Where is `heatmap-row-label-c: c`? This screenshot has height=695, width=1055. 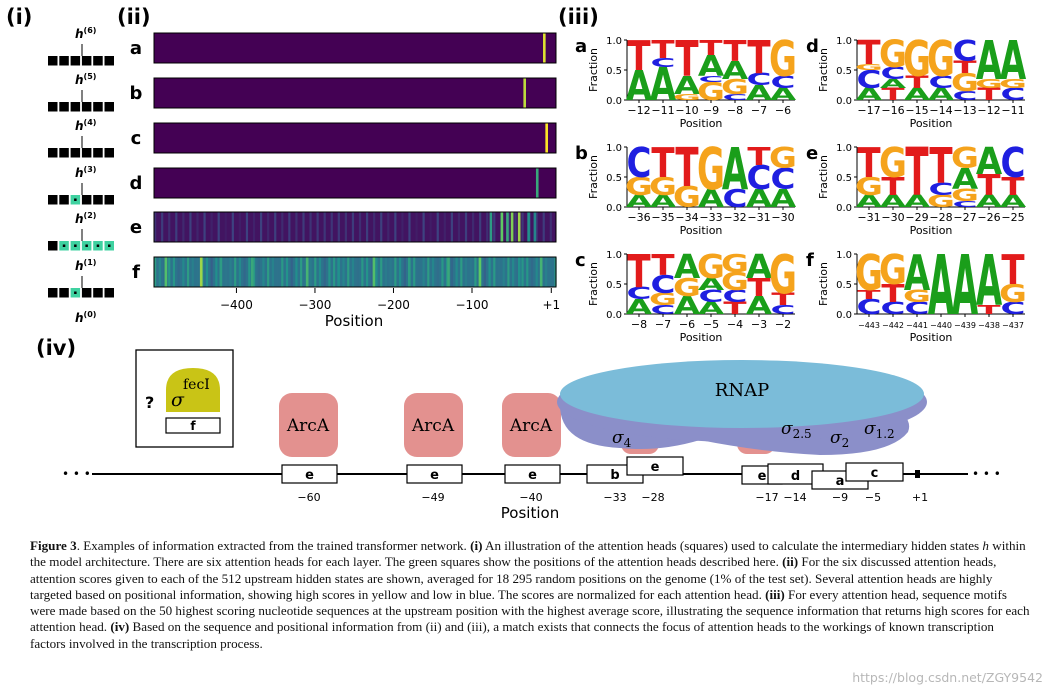
heatmap-row-label-c: c is located at coordinates (136, 138).